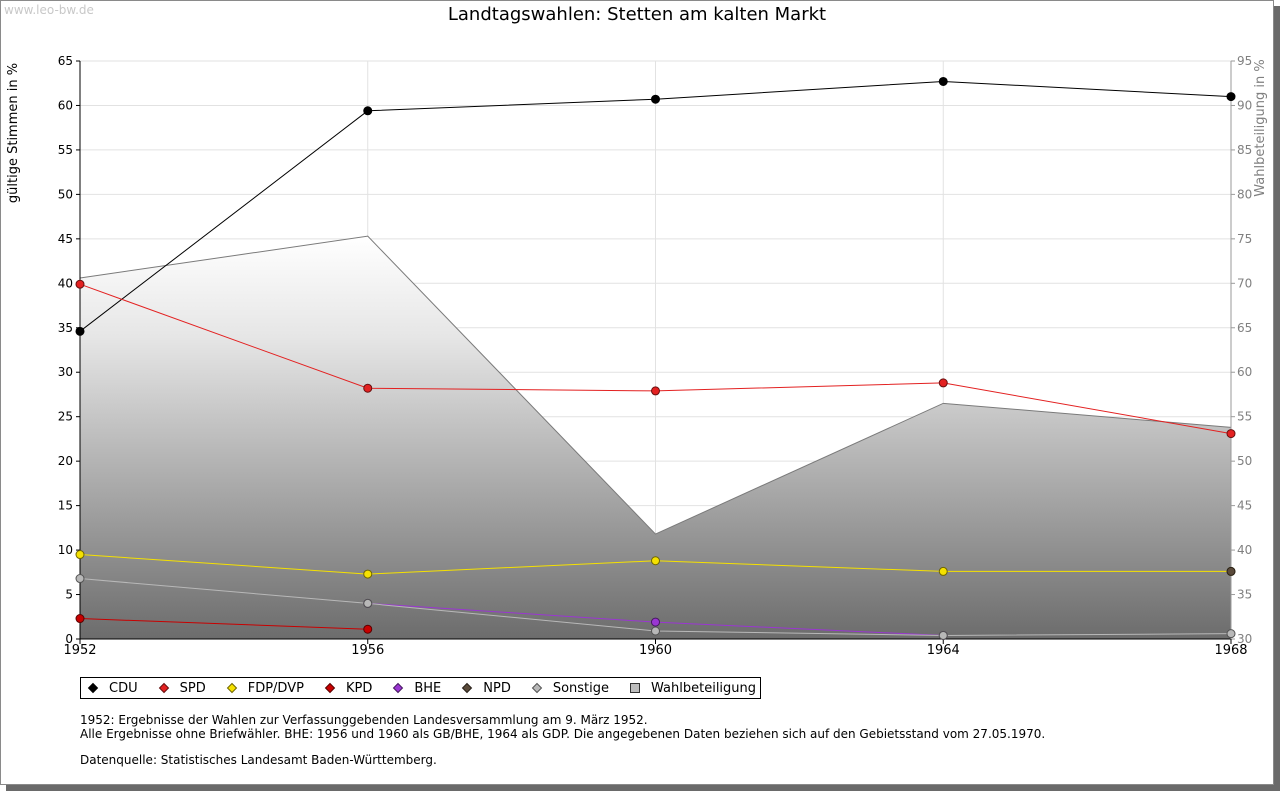 The image size is (1280, 791). I want to click on y-tick-label: 60, so click(65, 105).